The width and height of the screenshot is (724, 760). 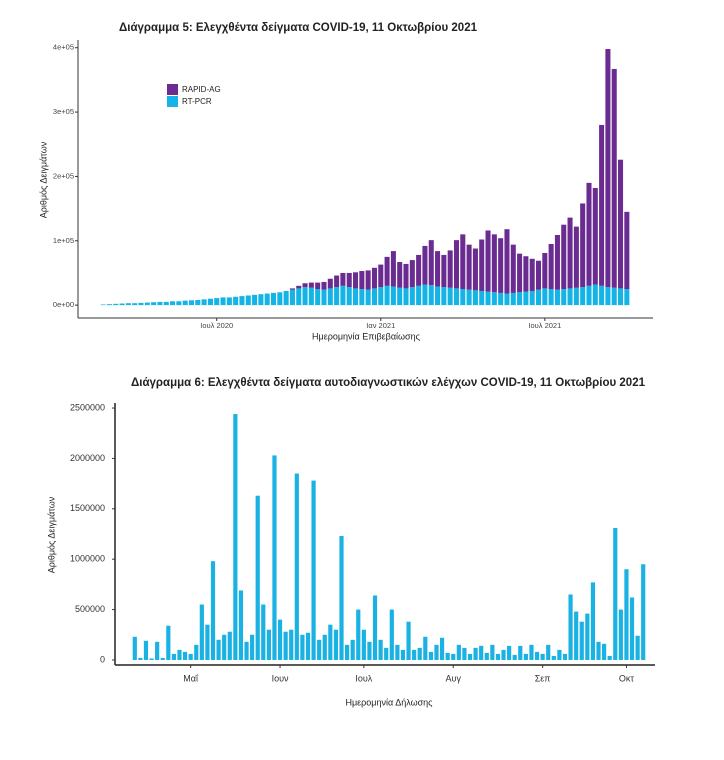 I want to click on x-tick-label: Ιουλ 2020, so click(x=216, y=325).